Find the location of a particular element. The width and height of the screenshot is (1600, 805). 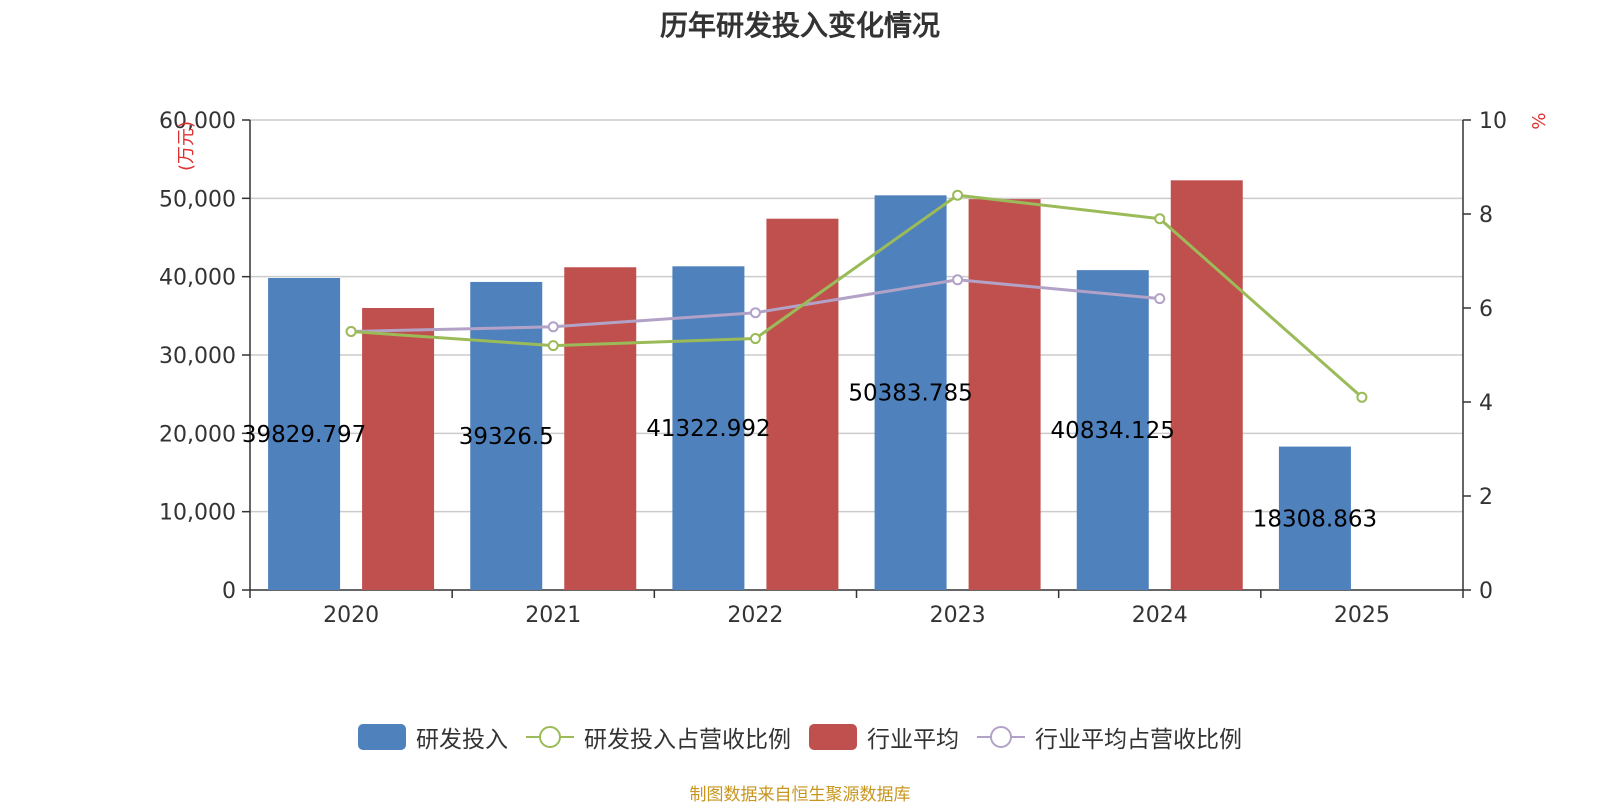

legend-item-rd-ratio: 研发投入占营收比例 is located at coordinates (658, 737).